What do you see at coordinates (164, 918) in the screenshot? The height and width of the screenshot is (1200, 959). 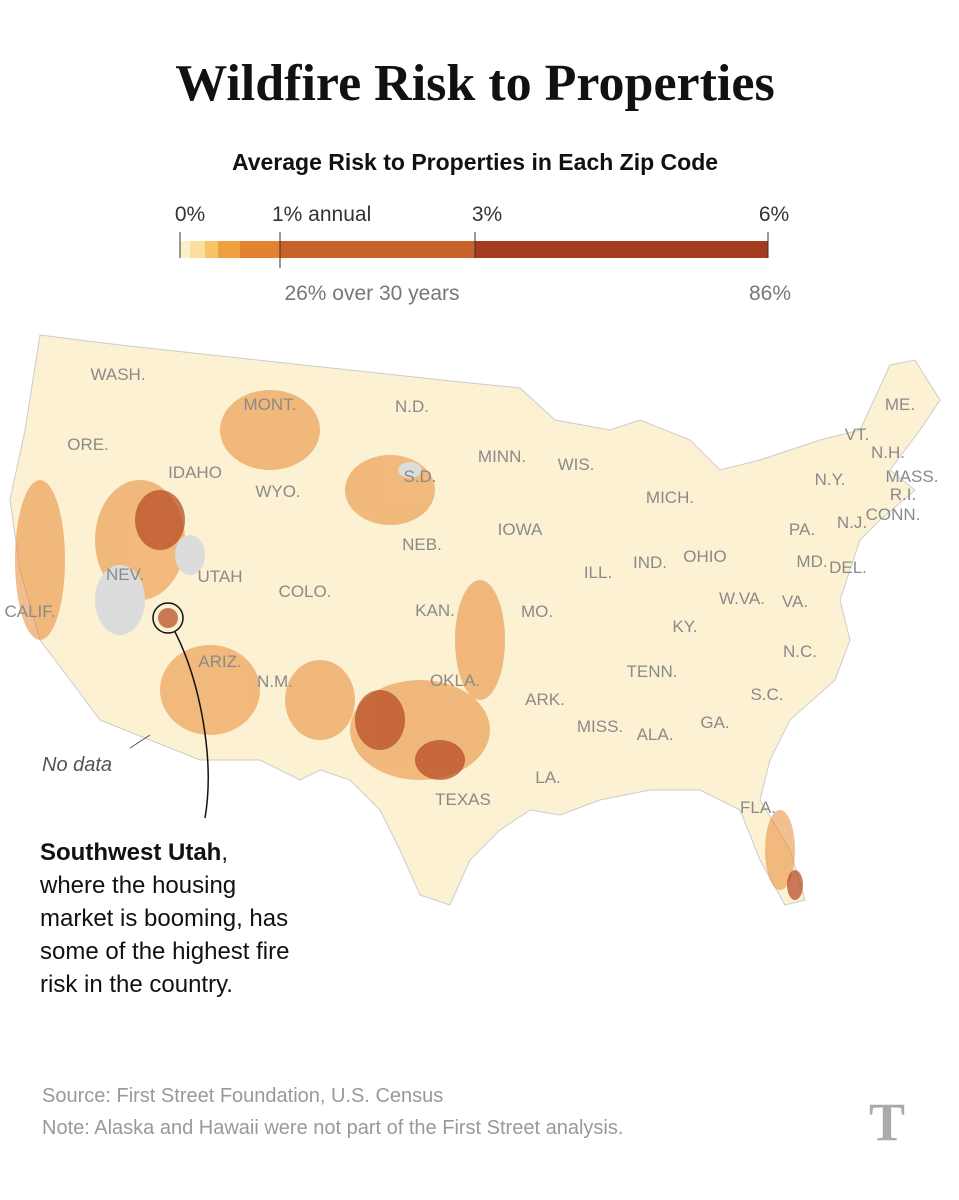 I see `annotation-line: market is booming, has` at bounding box center [164, 918].